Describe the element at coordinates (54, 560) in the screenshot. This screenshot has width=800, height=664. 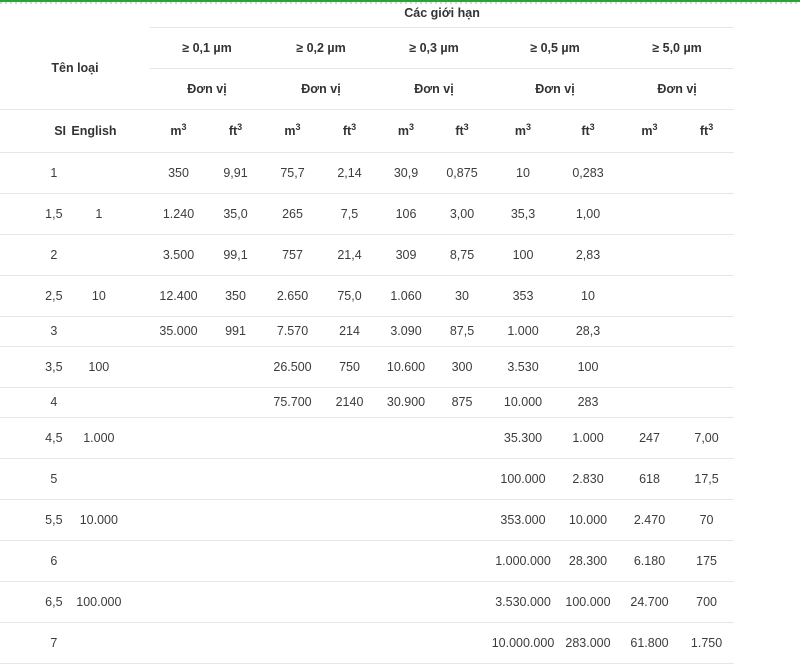
I see `si-class-value: 6` at that location.